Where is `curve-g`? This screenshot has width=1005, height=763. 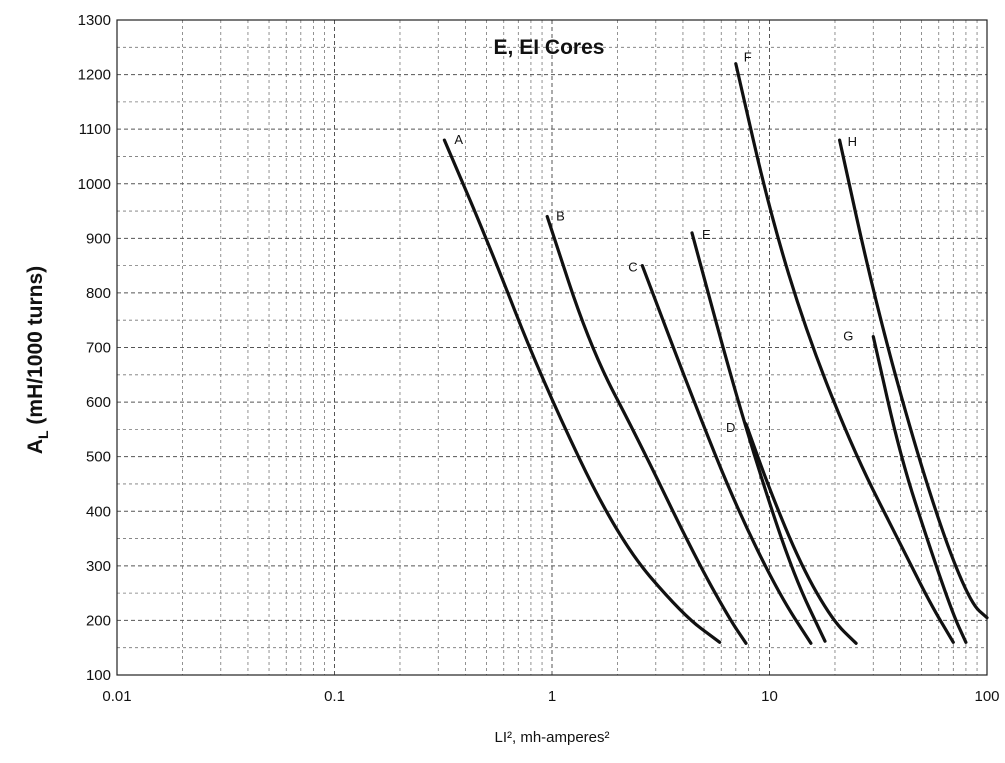
curve-g is located at coordinates (919, 489).